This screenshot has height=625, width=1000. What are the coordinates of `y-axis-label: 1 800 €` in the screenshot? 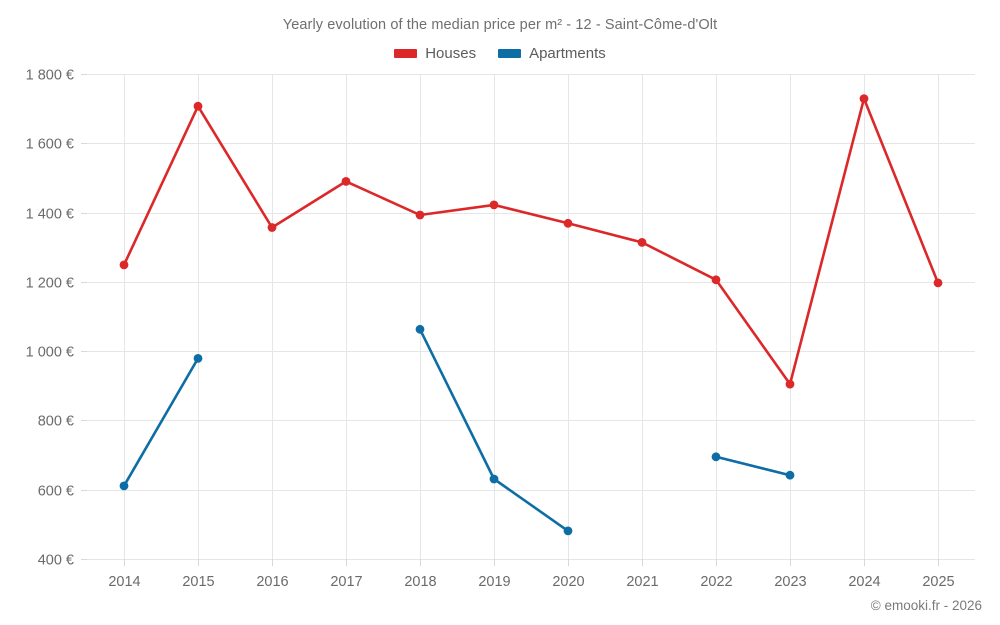 It's located at (50, 76).